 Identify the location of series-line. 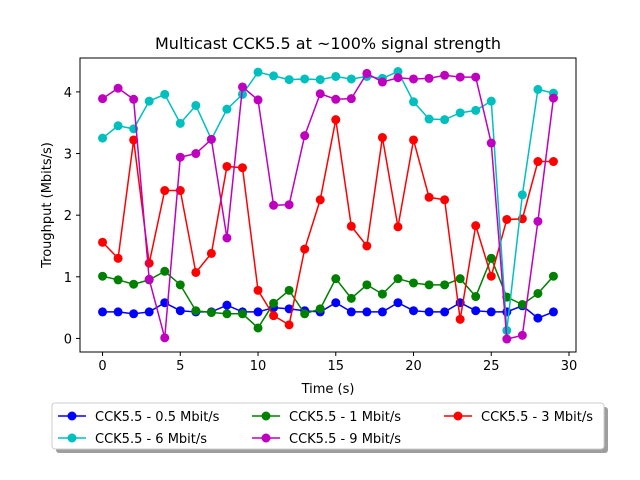
(328, 310).